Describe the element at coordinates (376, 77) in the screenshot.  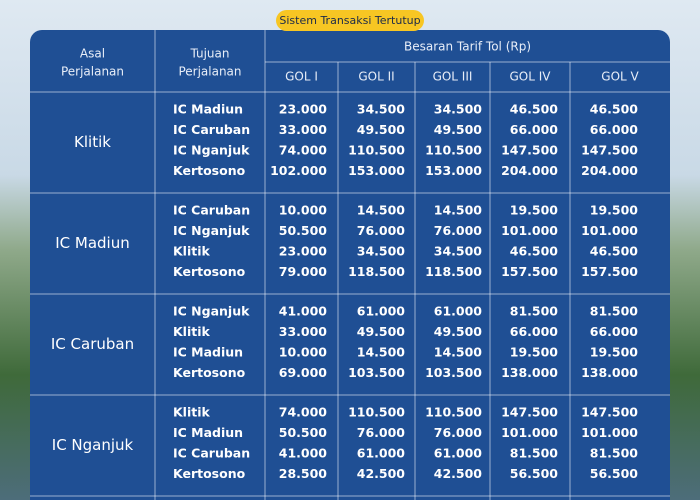
I see `class-header: GOL II` at that location.